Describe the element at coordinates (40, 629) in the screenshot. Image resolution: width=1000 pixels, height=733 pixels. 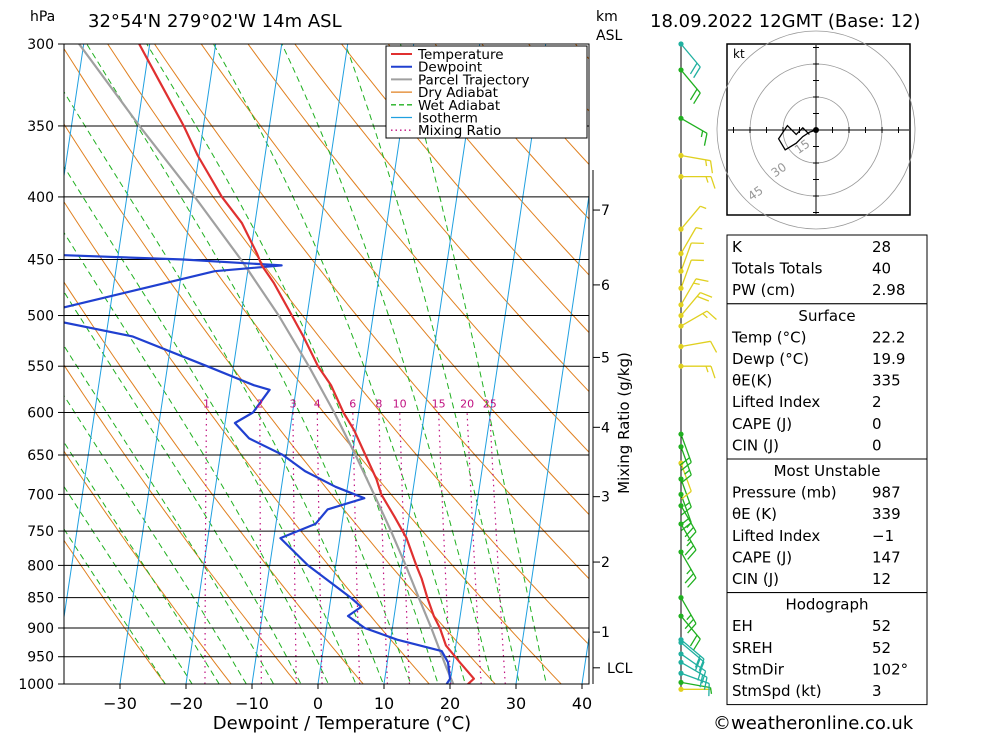
I see `pressure-label: 900` at that location.